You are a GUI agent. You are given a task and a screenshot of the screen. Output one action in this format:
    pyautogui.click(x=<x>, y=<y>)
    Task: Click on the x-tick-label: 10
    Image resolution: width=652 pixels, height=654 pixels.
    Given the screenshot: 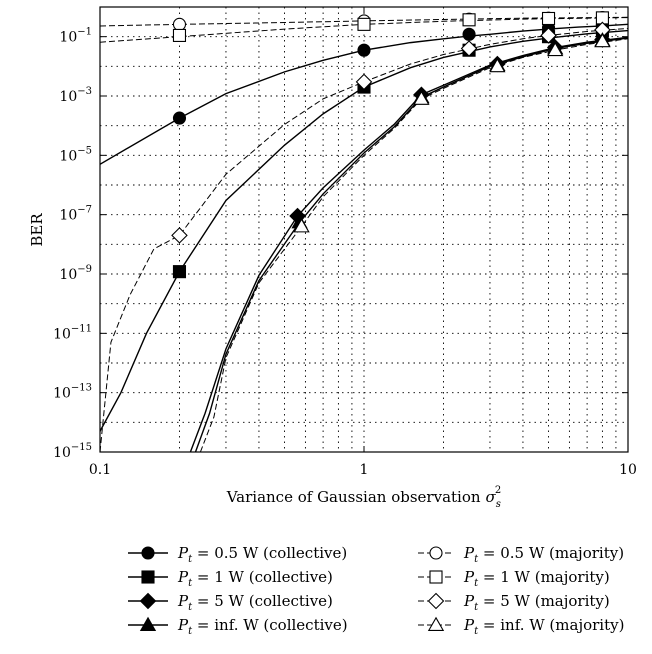 What is the action you would take?
    pyautogui.click(x=628, y=470)
    